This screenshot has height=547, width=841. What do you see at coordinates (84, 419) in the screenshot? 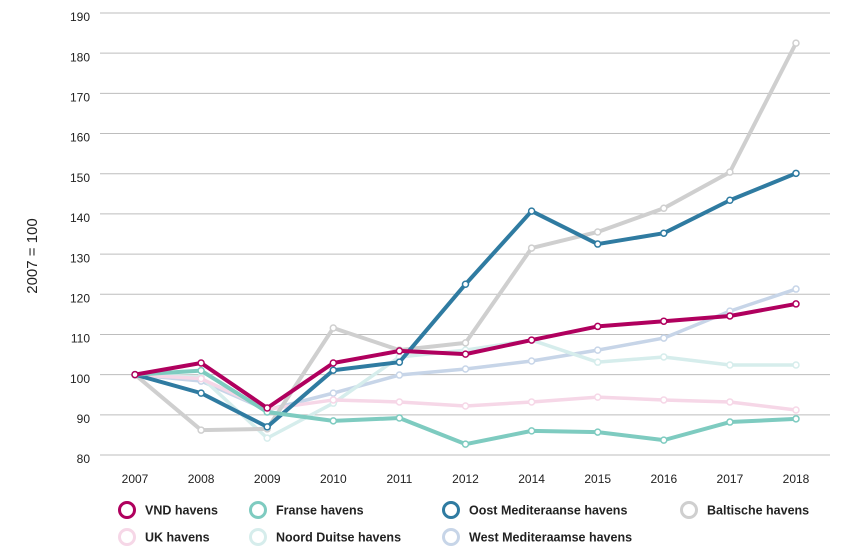
I see `y-tick-label: 90` at bounding box center [84, 419].